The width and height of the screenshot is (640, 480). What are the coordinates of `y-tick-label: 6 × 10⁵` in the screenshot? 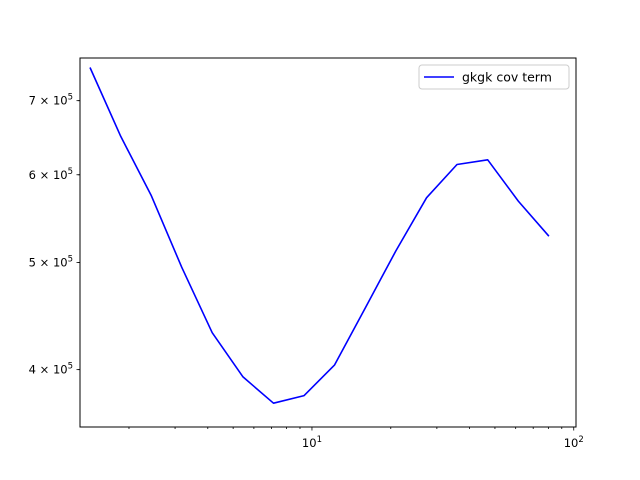 It's located at (51, 174).